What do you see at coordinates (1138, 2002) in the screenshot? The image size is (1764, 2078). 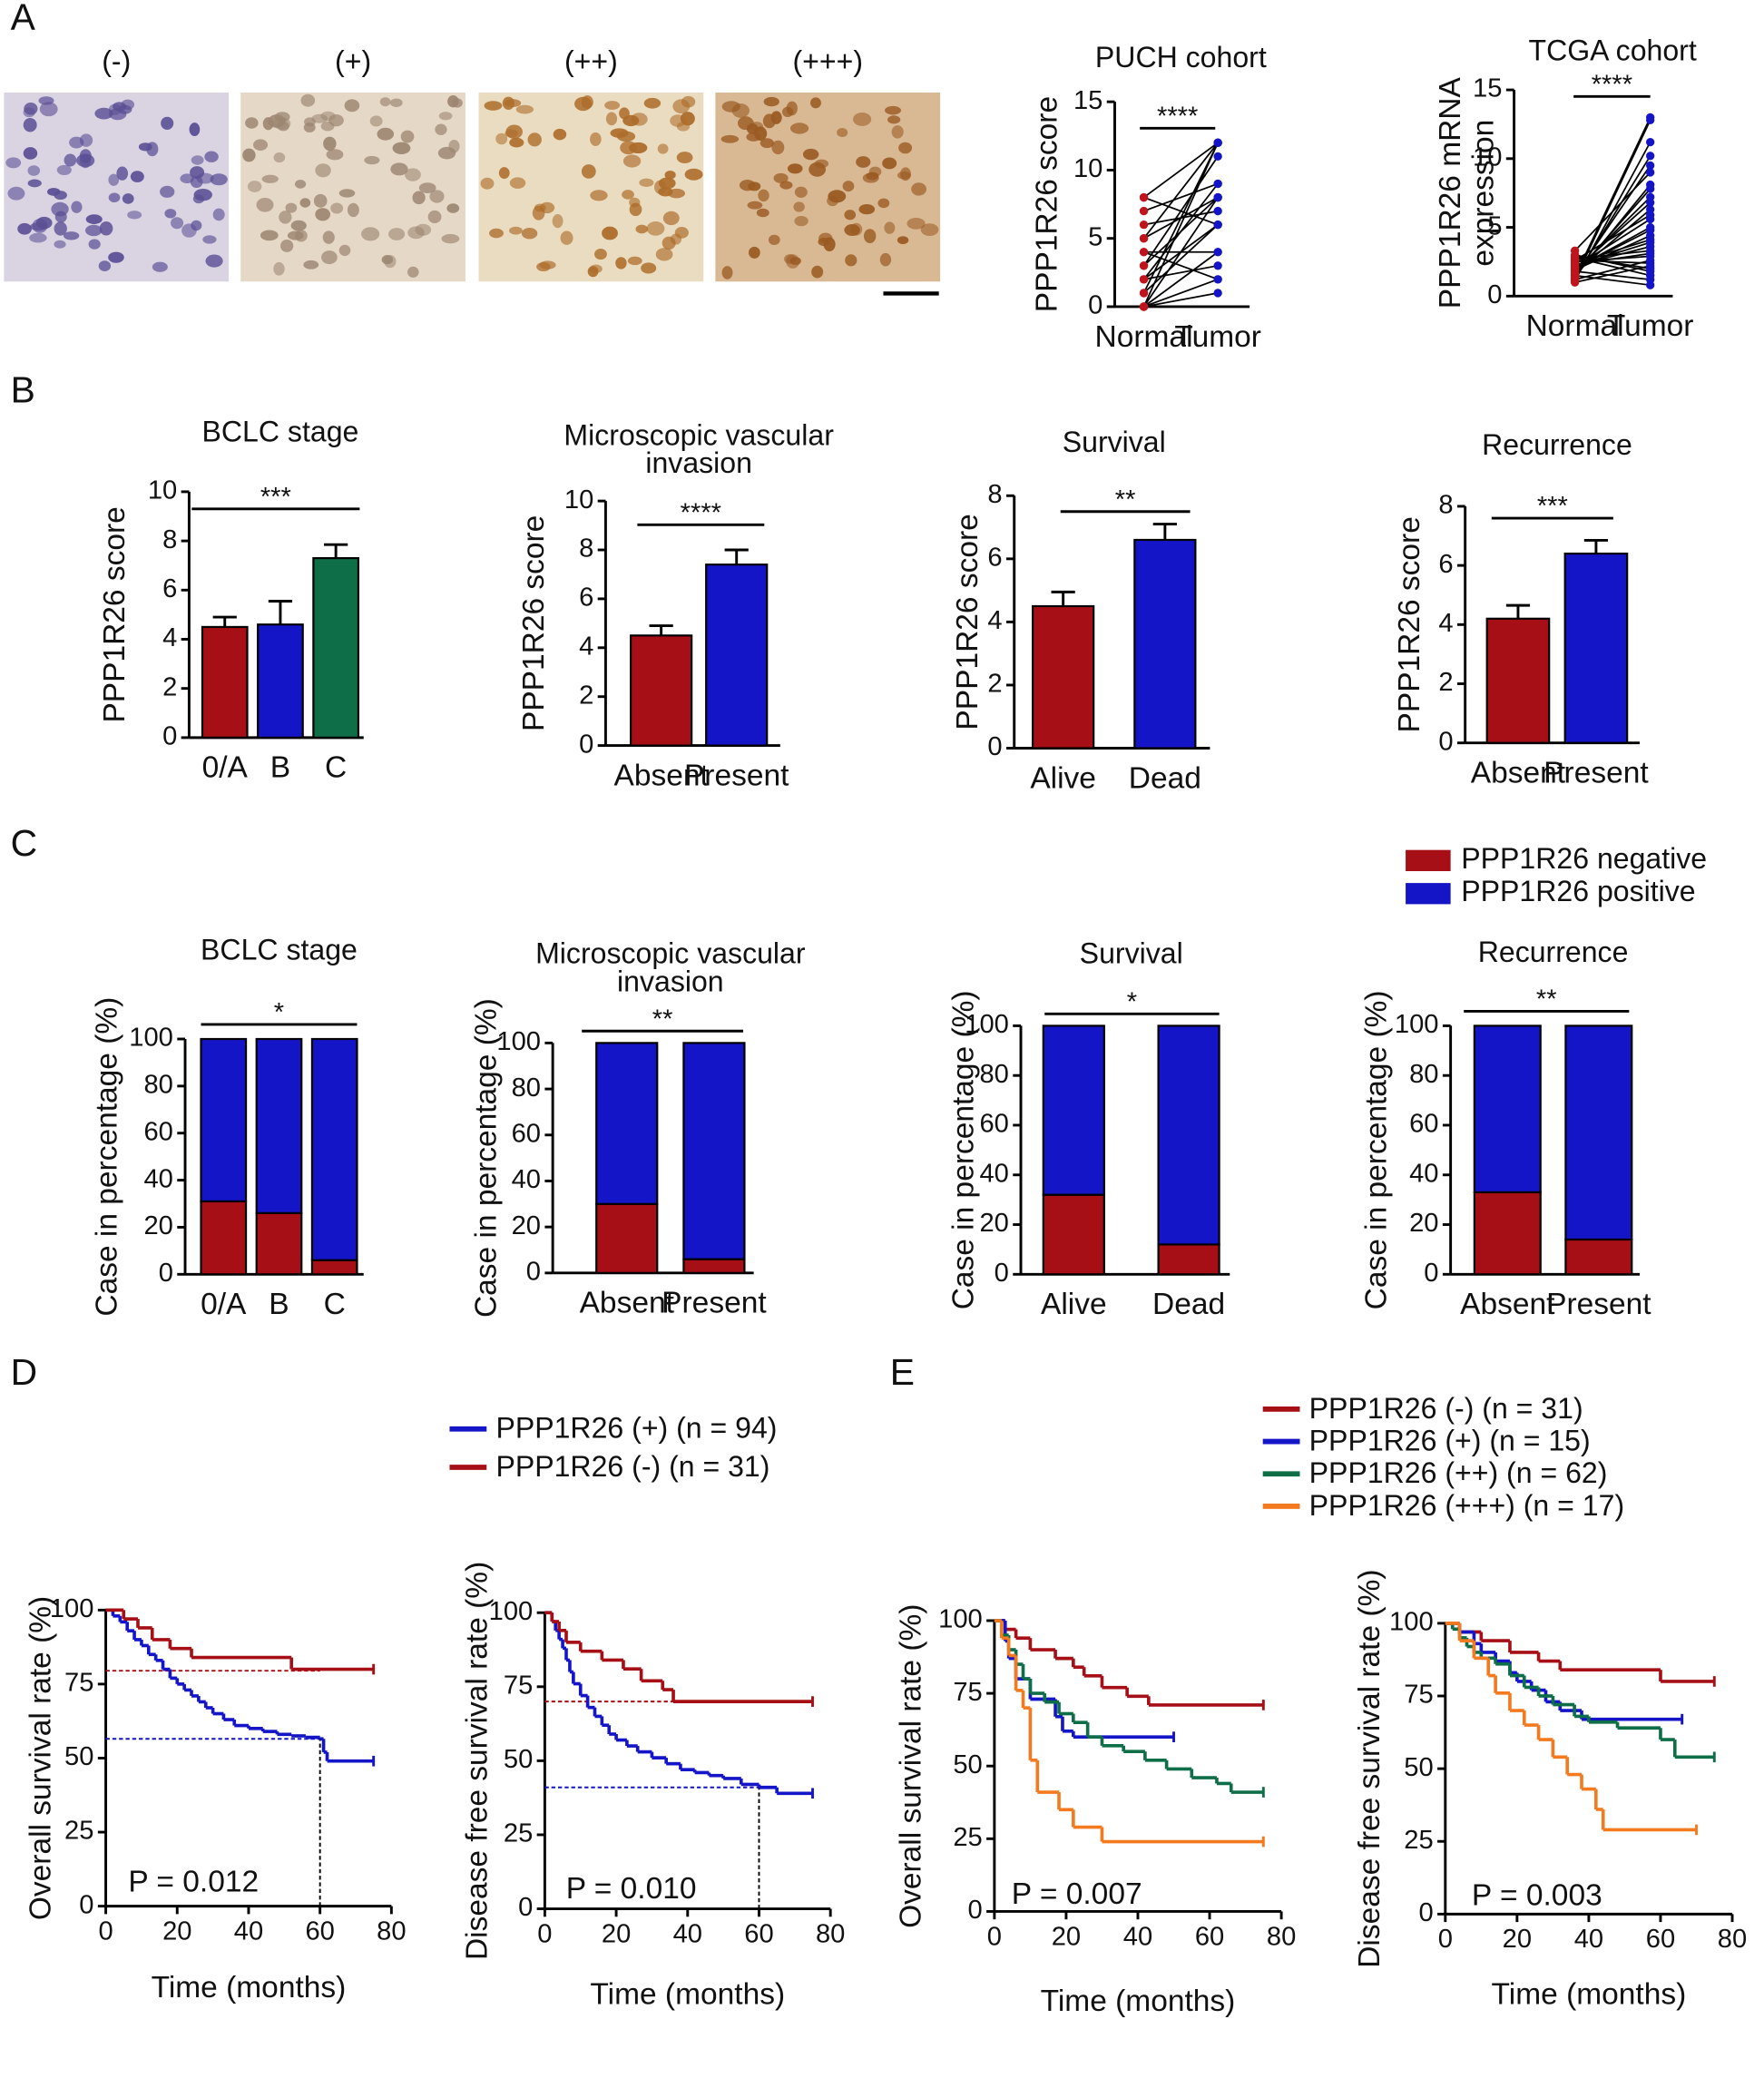 I see `x-axis-label: Time (months)` at bounding box center [1138, 2002].